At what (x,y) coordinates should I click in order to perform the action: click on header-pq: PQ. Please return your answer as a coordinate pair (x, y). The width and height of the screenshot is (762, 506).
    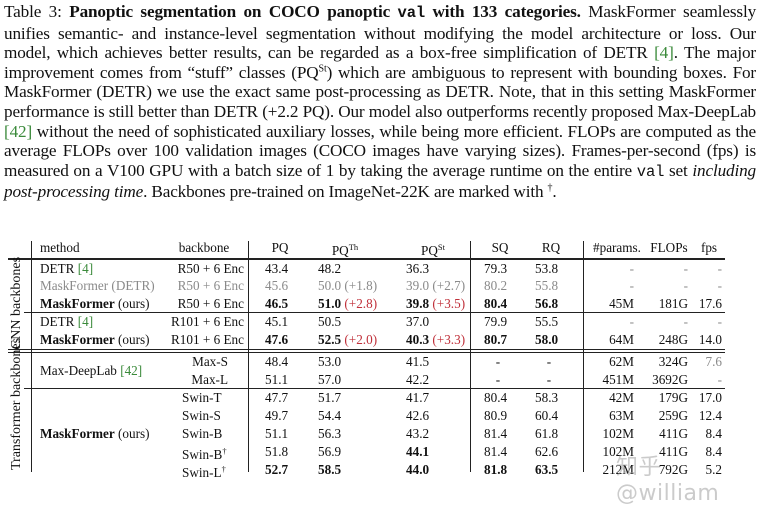
    Looking at the image, I should click on (280, 247).